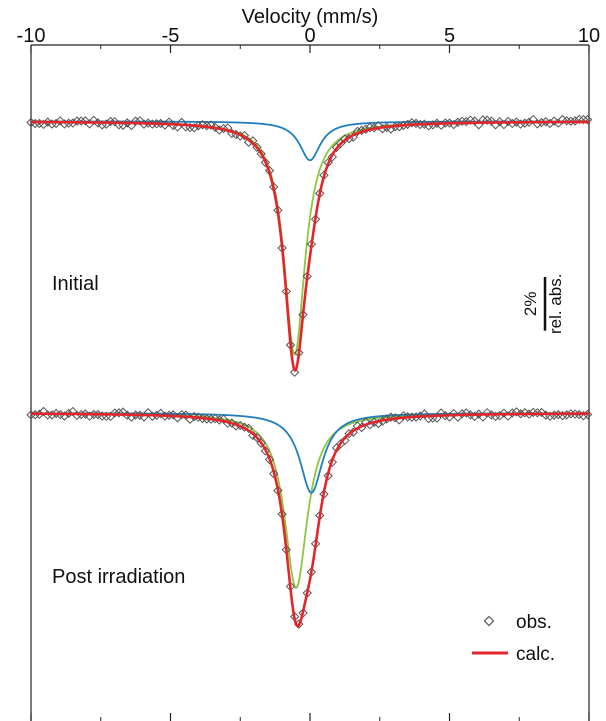 This screenshot has height=721, width=606. What do you see at coordinates (535, 654) in the screenshot?
I see `legend-calc-label: calc.` at bounding box center [535, 654].